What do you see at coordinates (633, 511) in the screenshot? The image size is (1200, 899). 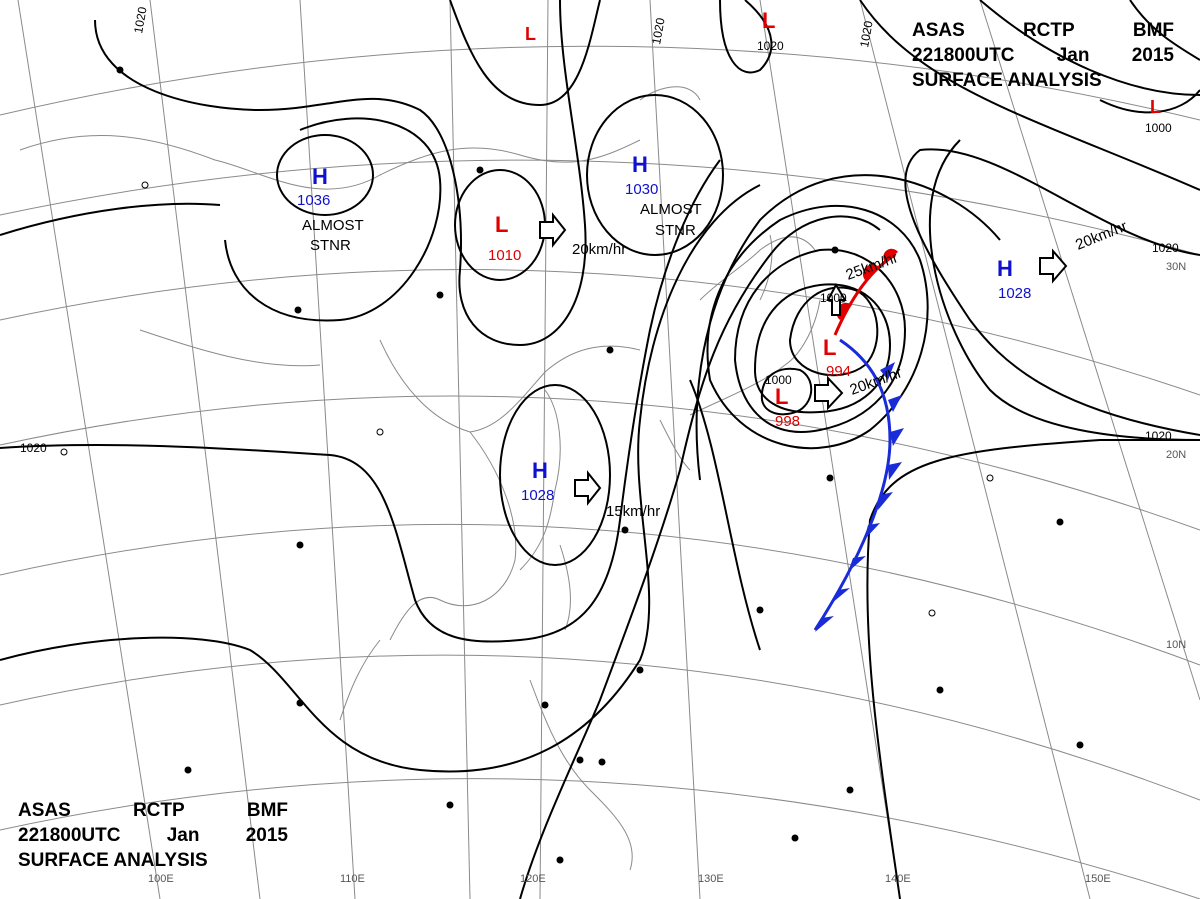 I see `motion-label: 15km/hr` at bounding box center [633, 511].